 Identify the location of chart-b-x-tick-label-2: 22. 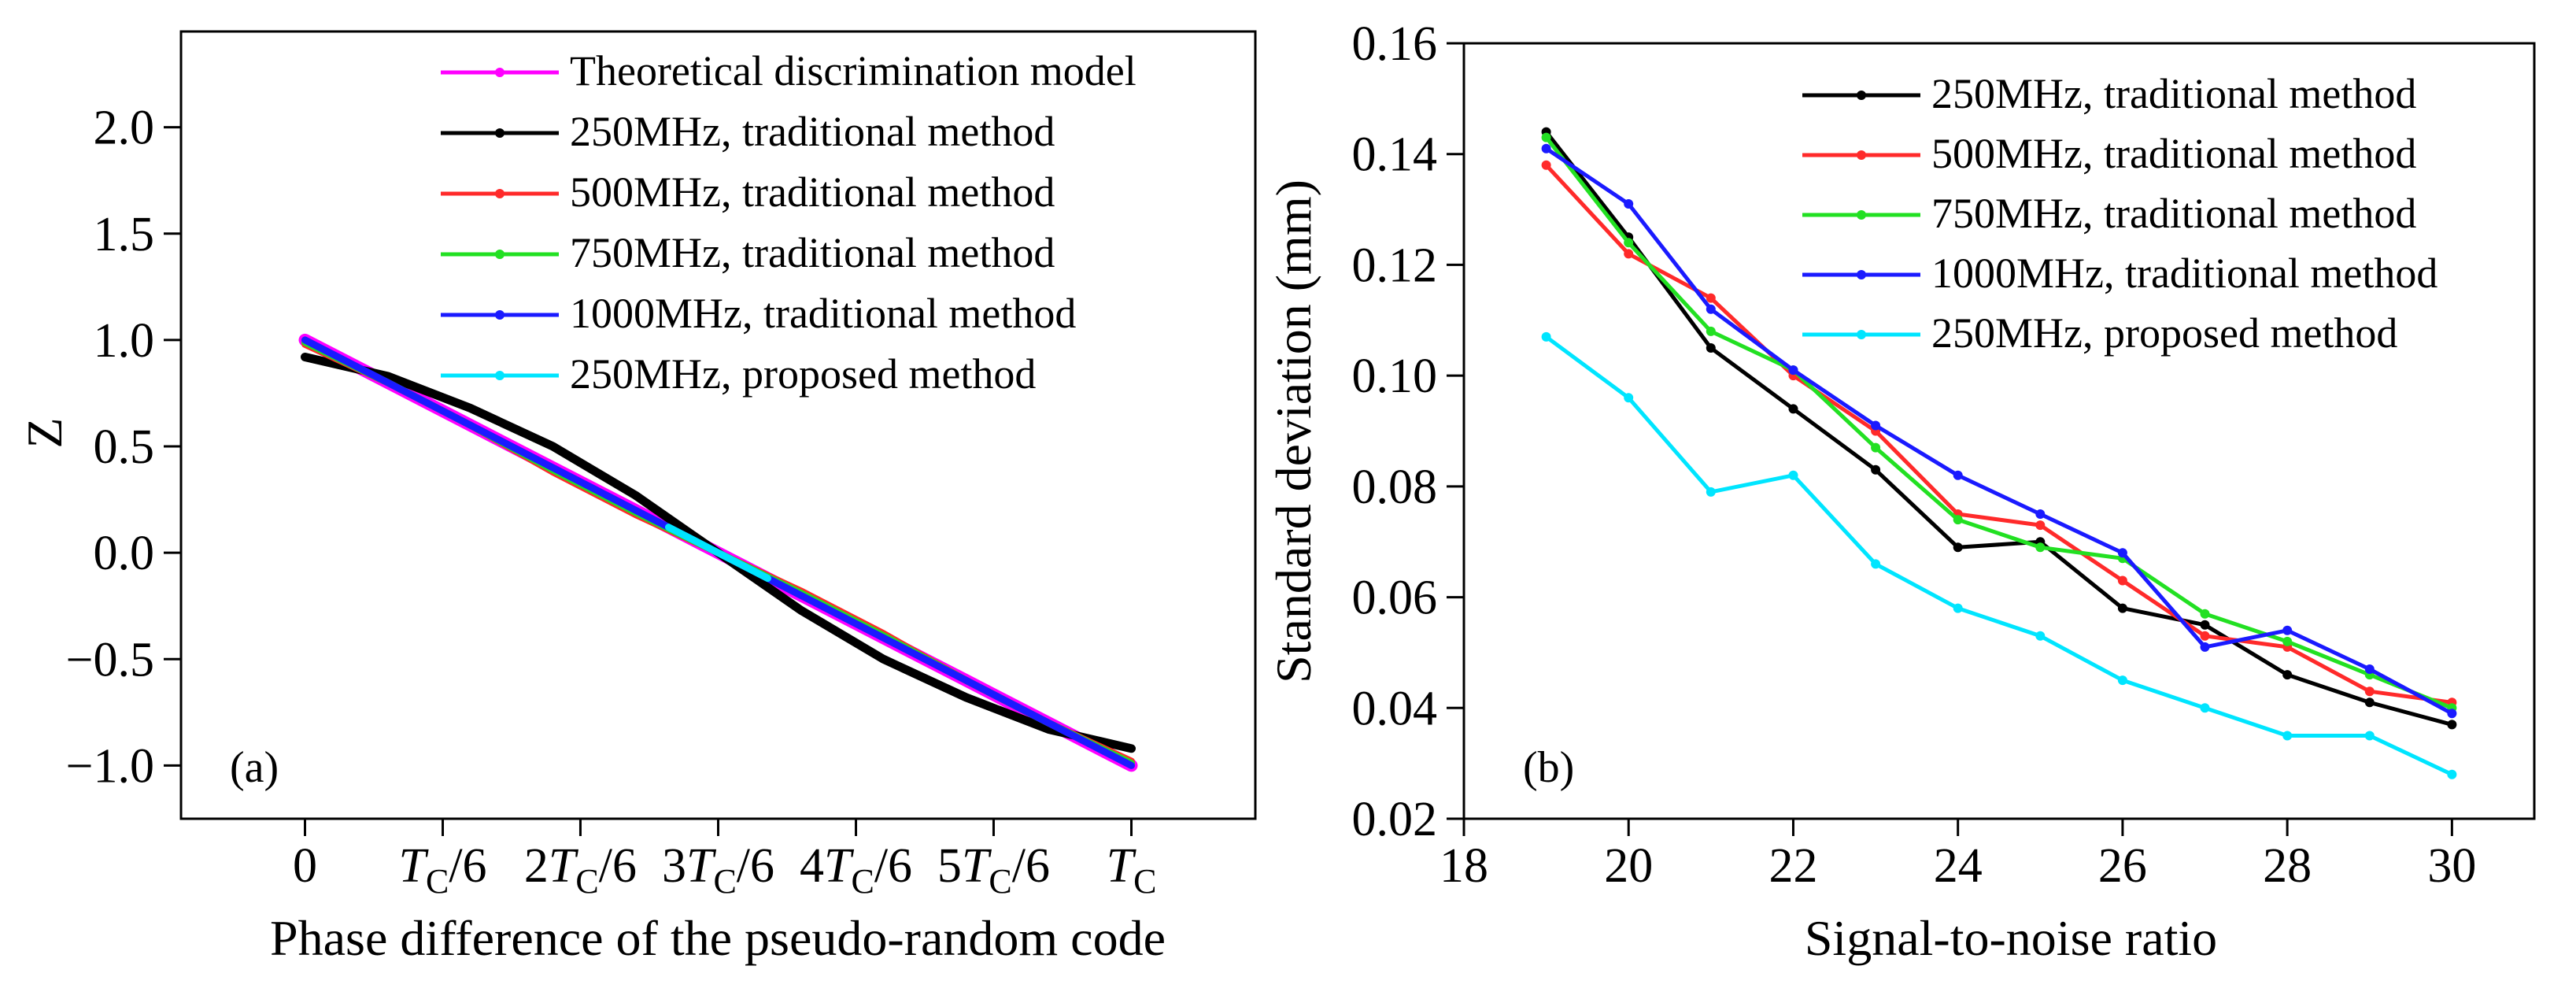
(1792, 866).